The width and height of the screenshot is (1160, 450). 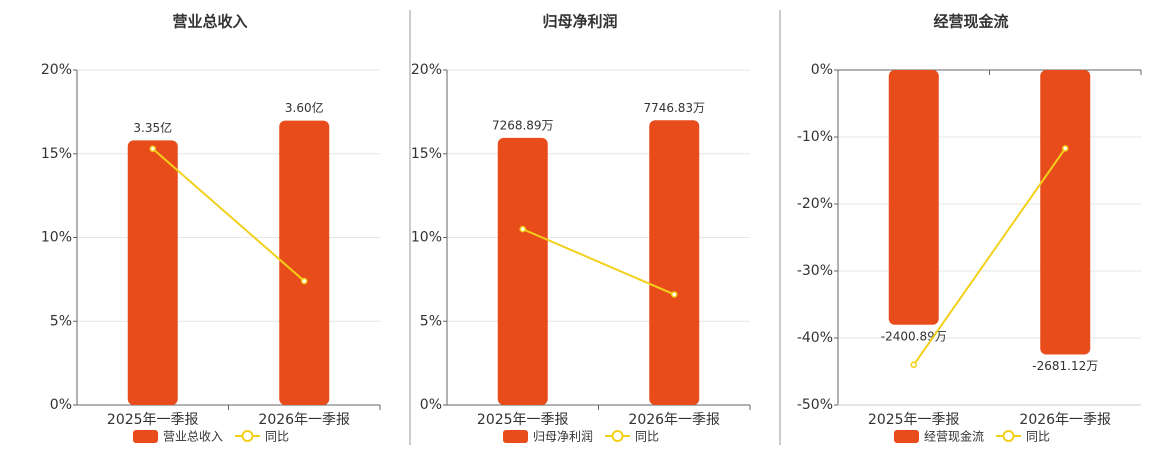 I want to click on value-label: 7746.83万, so click(x=674, y=108).